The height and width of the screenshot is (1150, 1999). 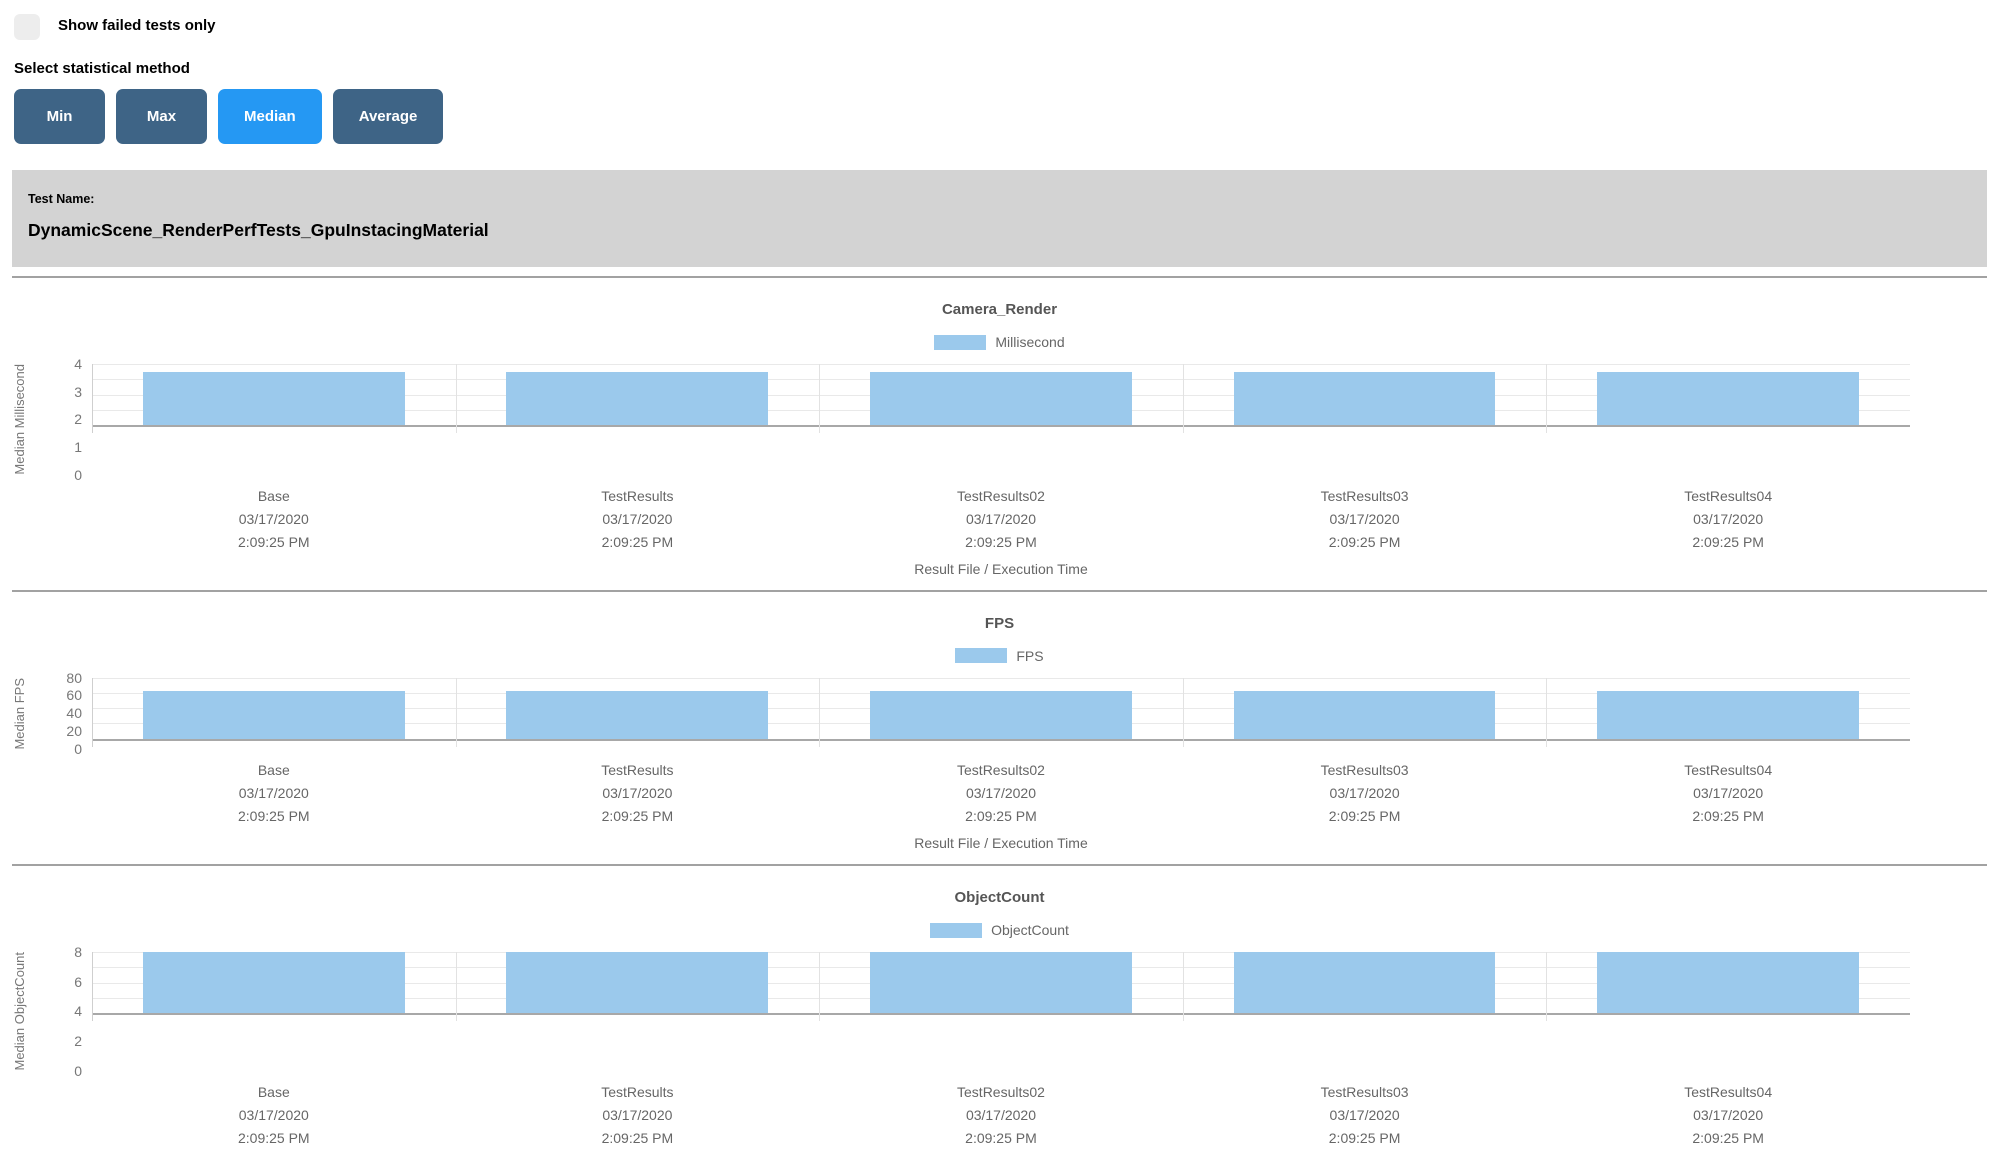 I want to click on plot-row: Median FPS 80 60 40 20 0, so click(x=999, y=713).